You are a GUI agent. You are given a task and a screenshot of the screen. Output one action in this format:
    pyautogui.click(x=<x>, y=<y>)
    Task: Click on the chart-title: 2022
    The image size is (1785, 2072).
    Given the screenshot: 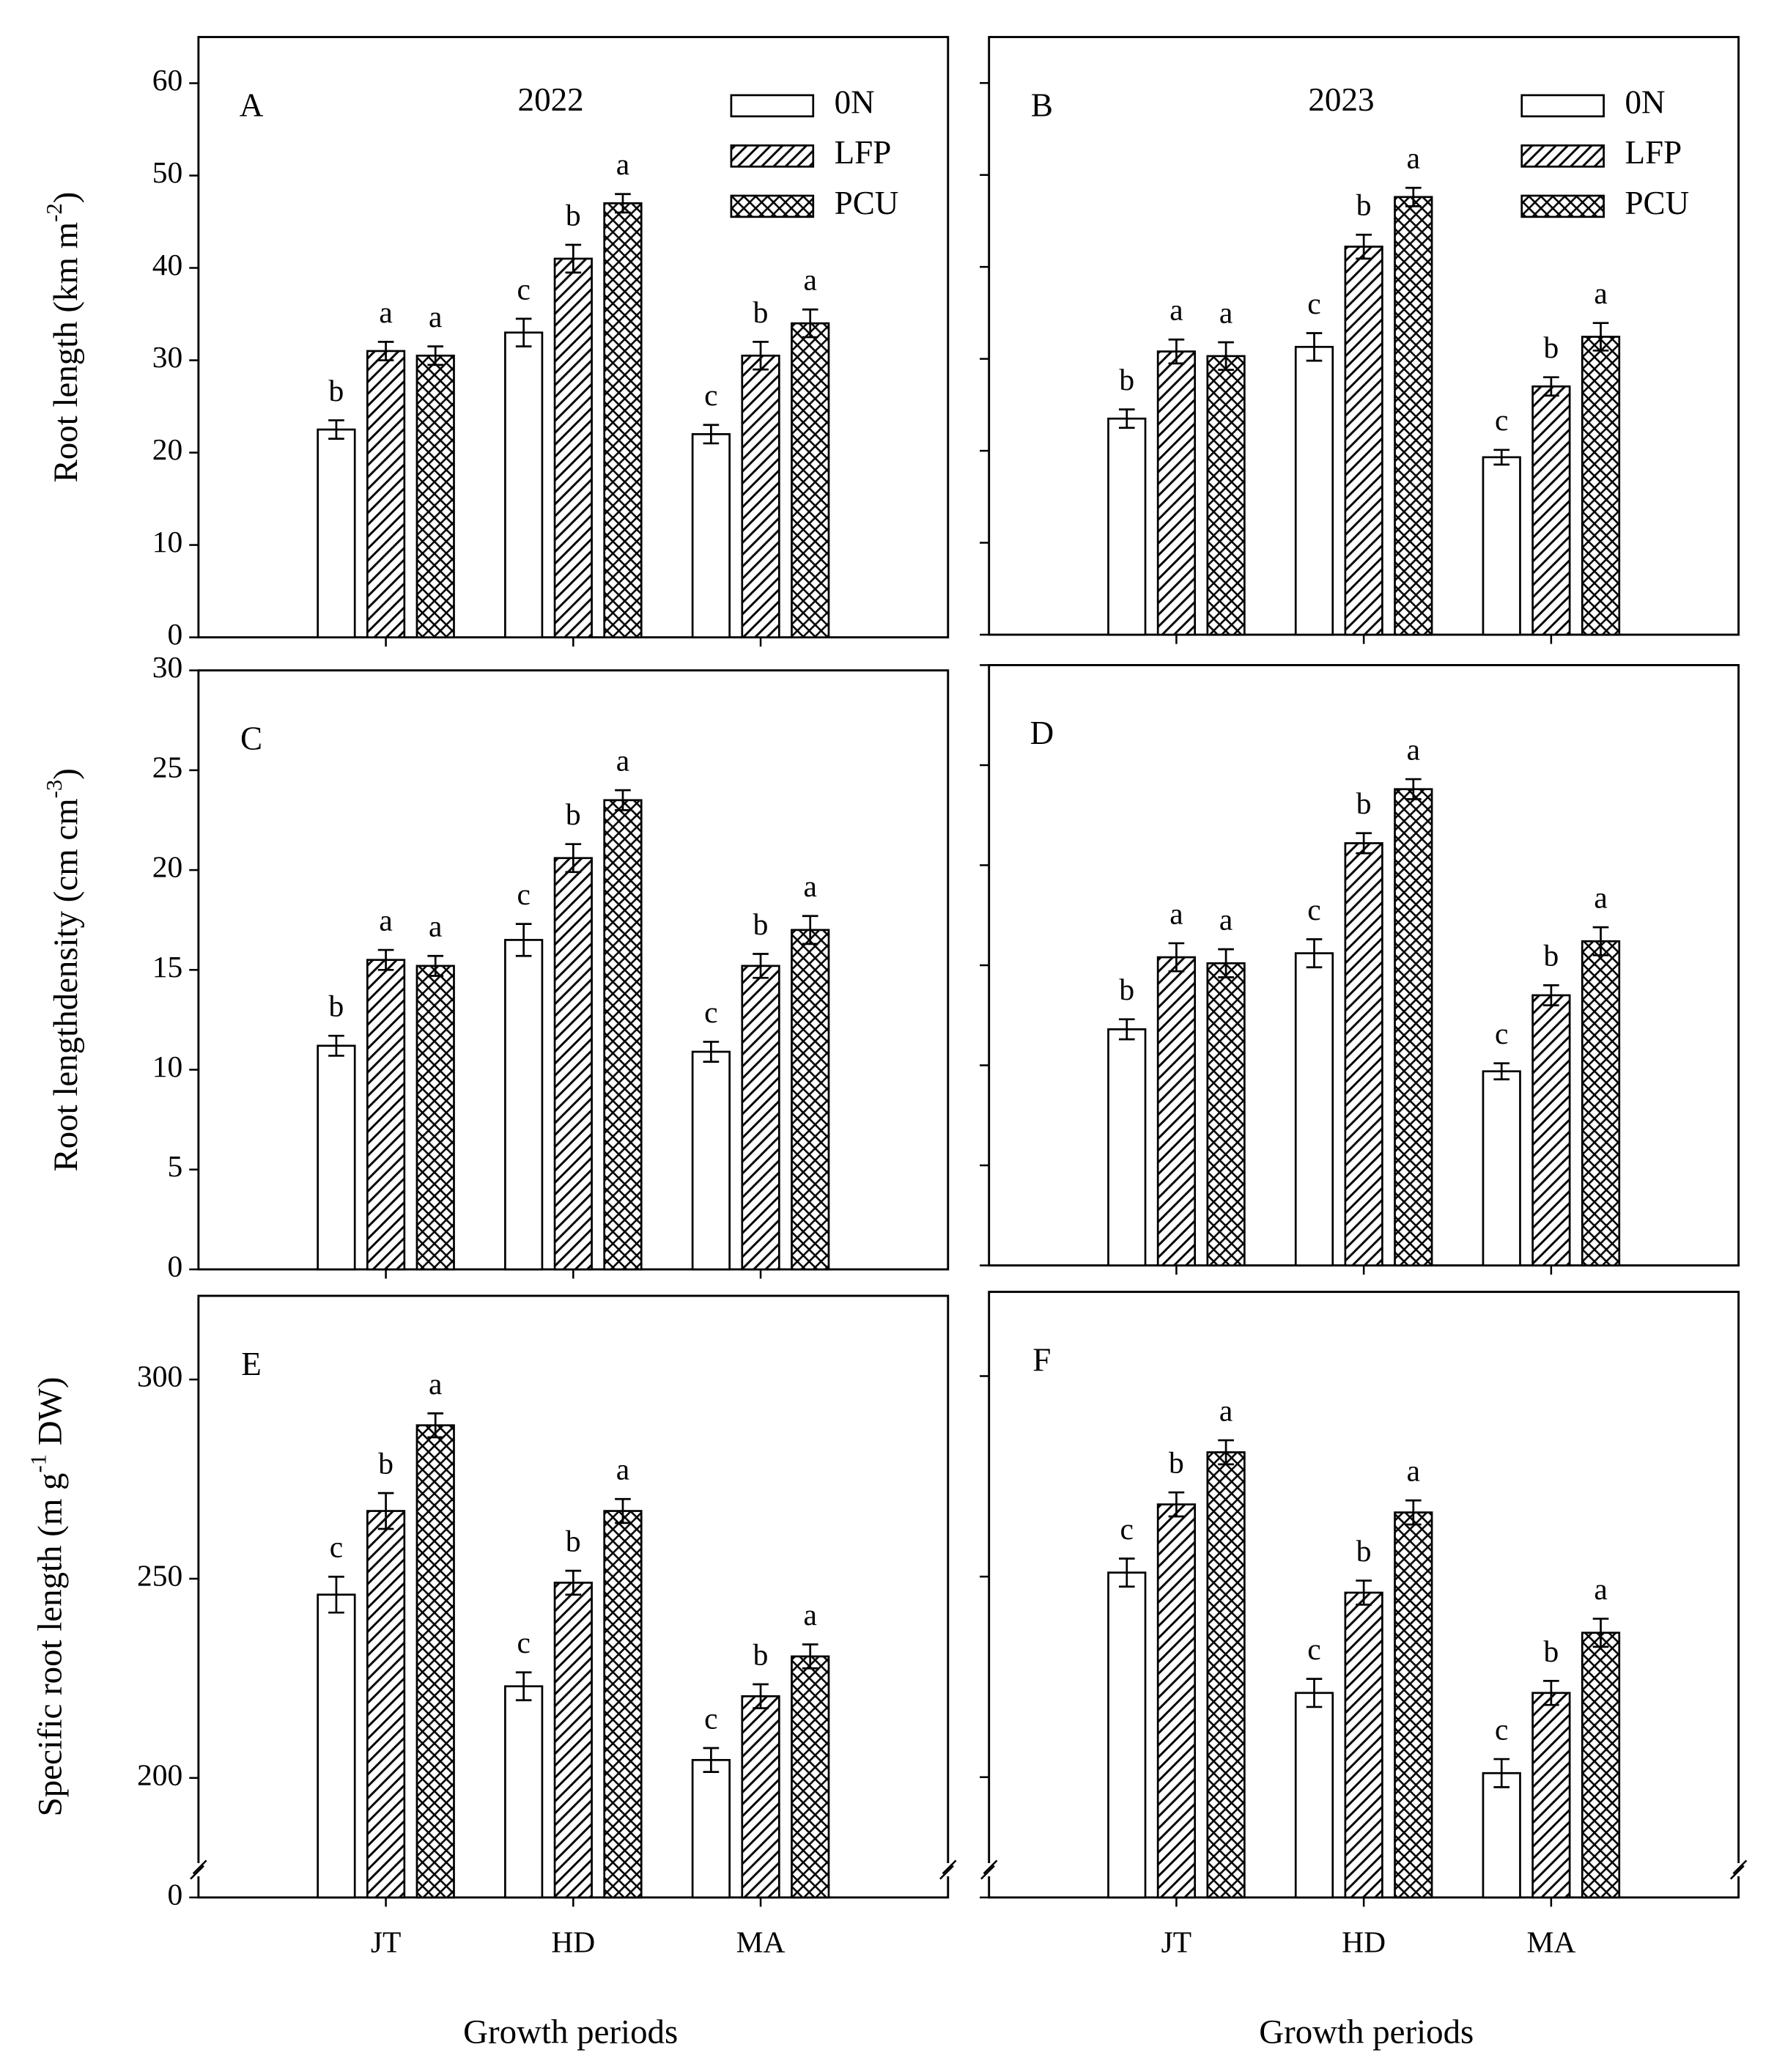 What is the action you would take?
    pyautogui.click(x=551, y=99)
    